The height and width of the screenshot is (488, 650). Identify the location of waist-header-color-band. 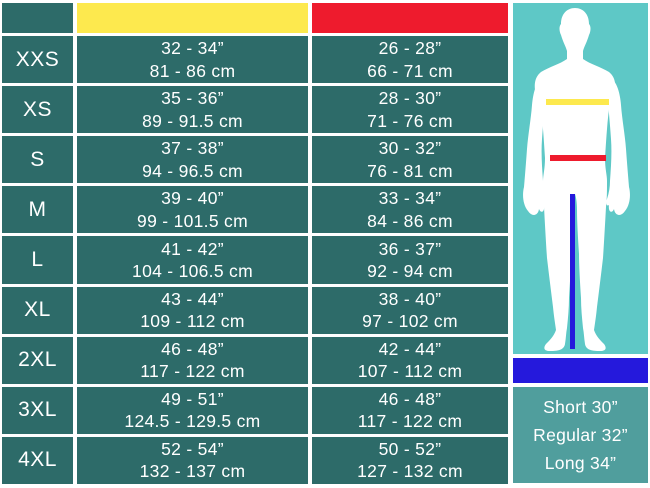
(410, 18).